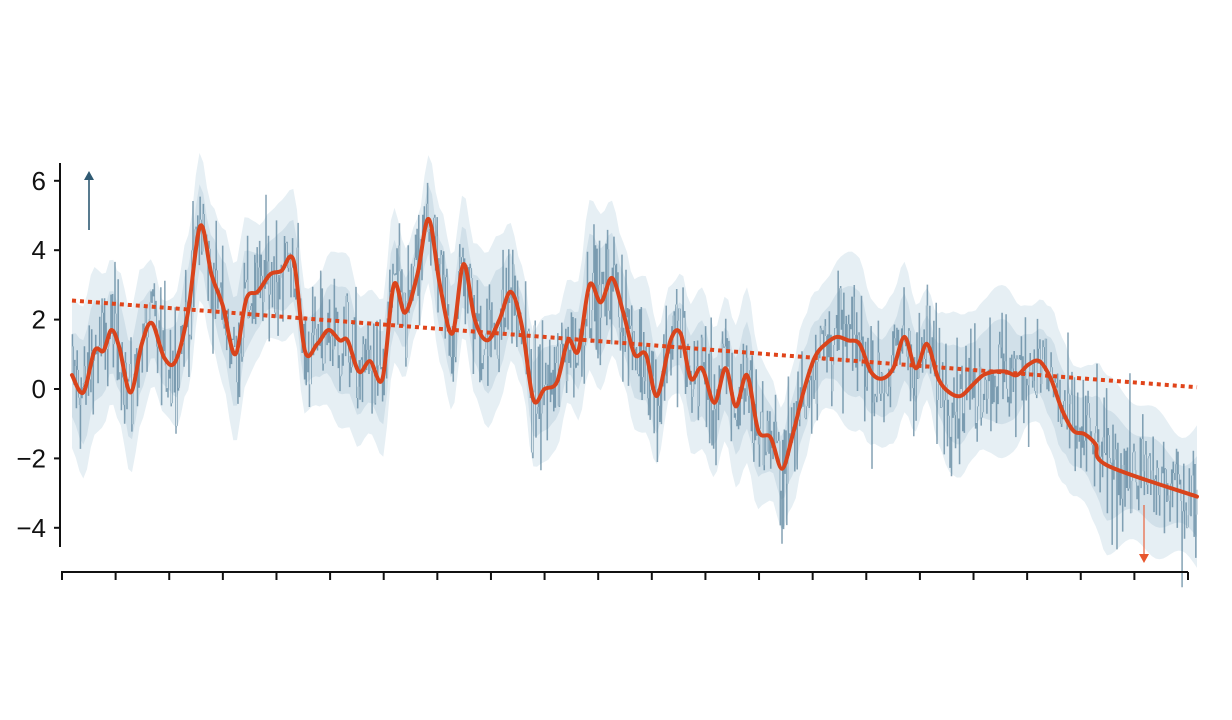 The width and height of the screenshot is (1232, 720). I want to click on y-tick-label: 0, so click(39, 389).